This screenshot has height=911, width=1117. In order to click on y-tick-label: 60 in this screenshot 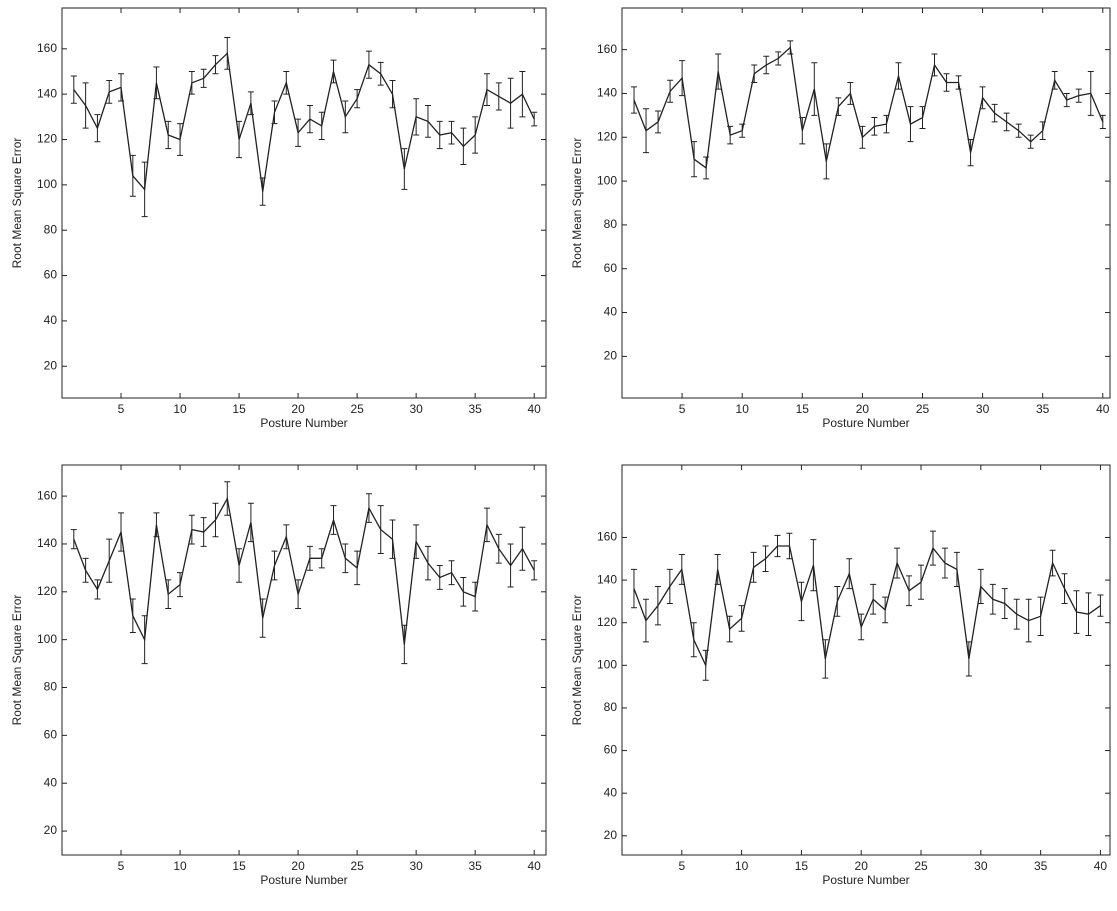, I will do `click(611, 268)`.